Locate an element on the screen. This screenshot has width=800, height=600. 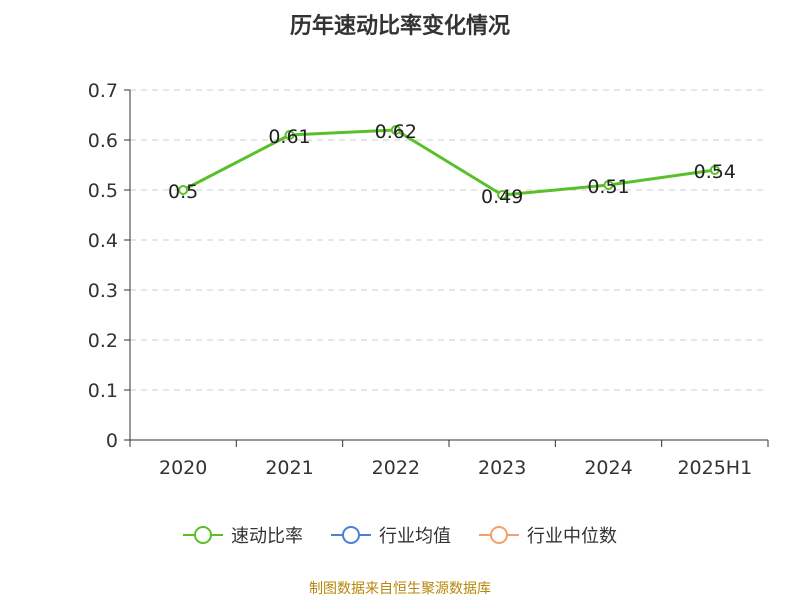
chart-title: 历年速动比率变化情况 is located at coordinates (399, 26).